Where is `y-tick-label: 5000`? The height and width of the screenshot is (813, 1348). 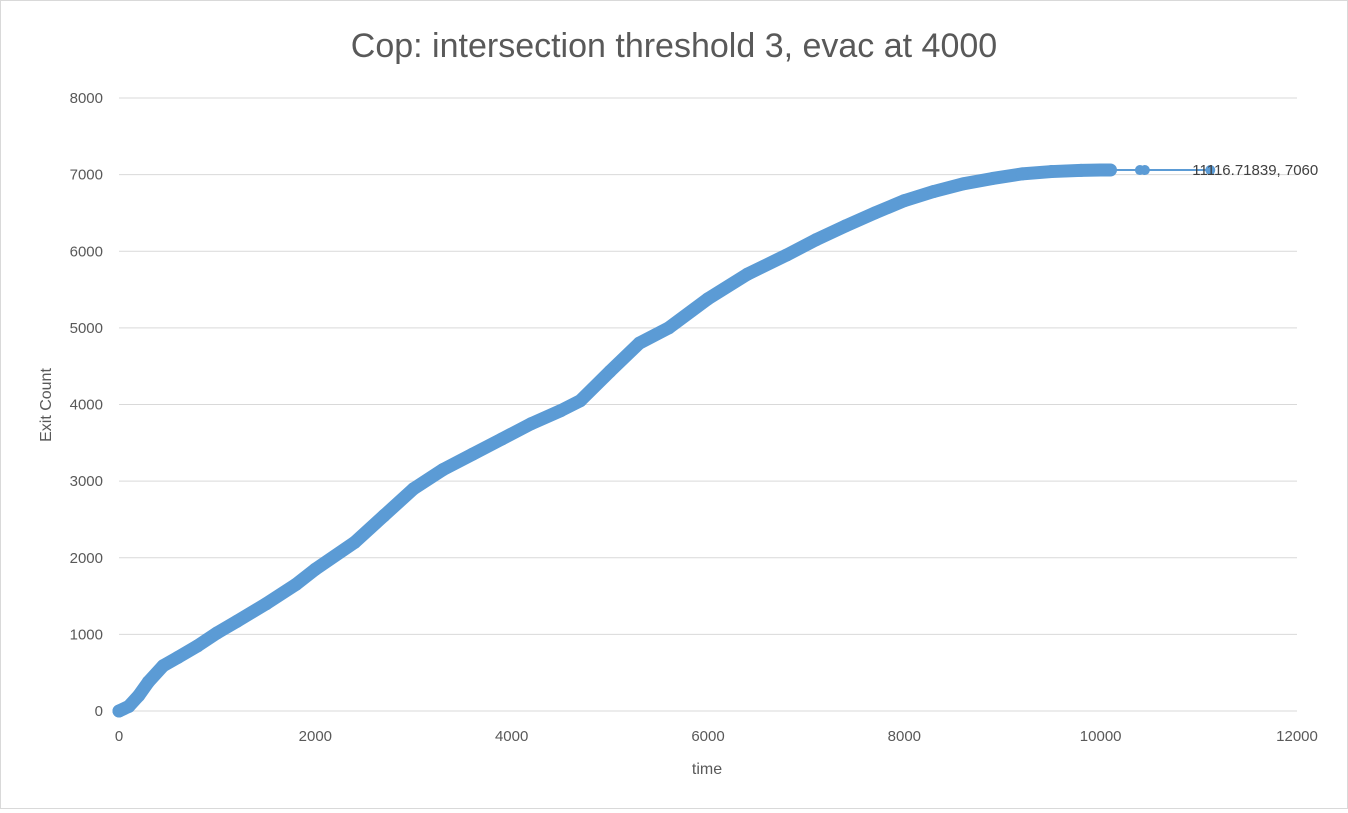 y-tick-label: 5000 is located at coordinates (86, 328).